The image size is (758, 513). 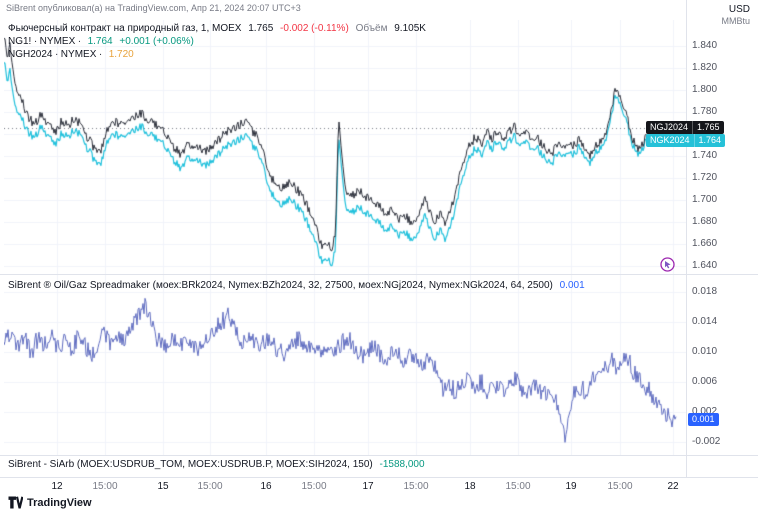 I want to click on price-tick-label: 1.700, so click(x=705, y=199).